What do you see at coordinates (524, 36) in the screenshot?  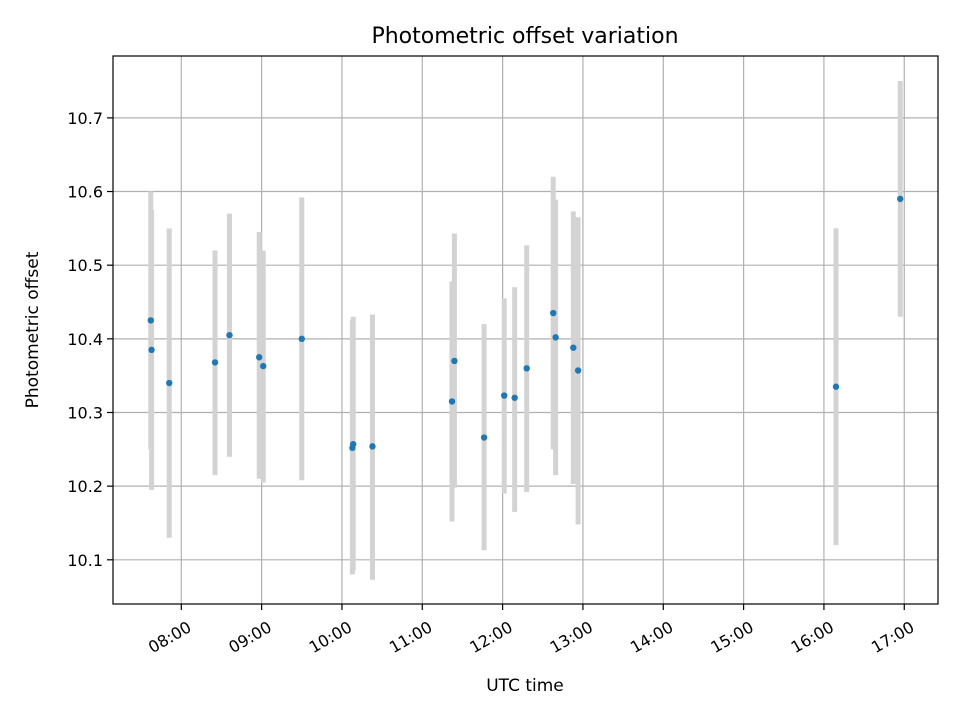 I see `chart-title: Photometric offset variation` at bounding box center [524, 36].